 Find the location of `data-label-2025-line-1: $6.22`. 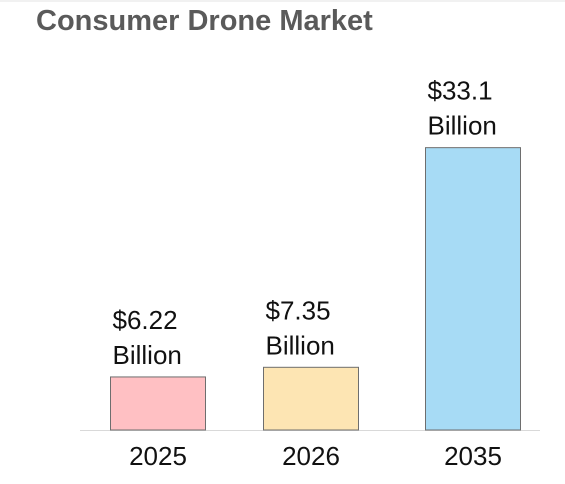

data-label-2025-line-1: $6.22 is located at coordinates (145, 320).